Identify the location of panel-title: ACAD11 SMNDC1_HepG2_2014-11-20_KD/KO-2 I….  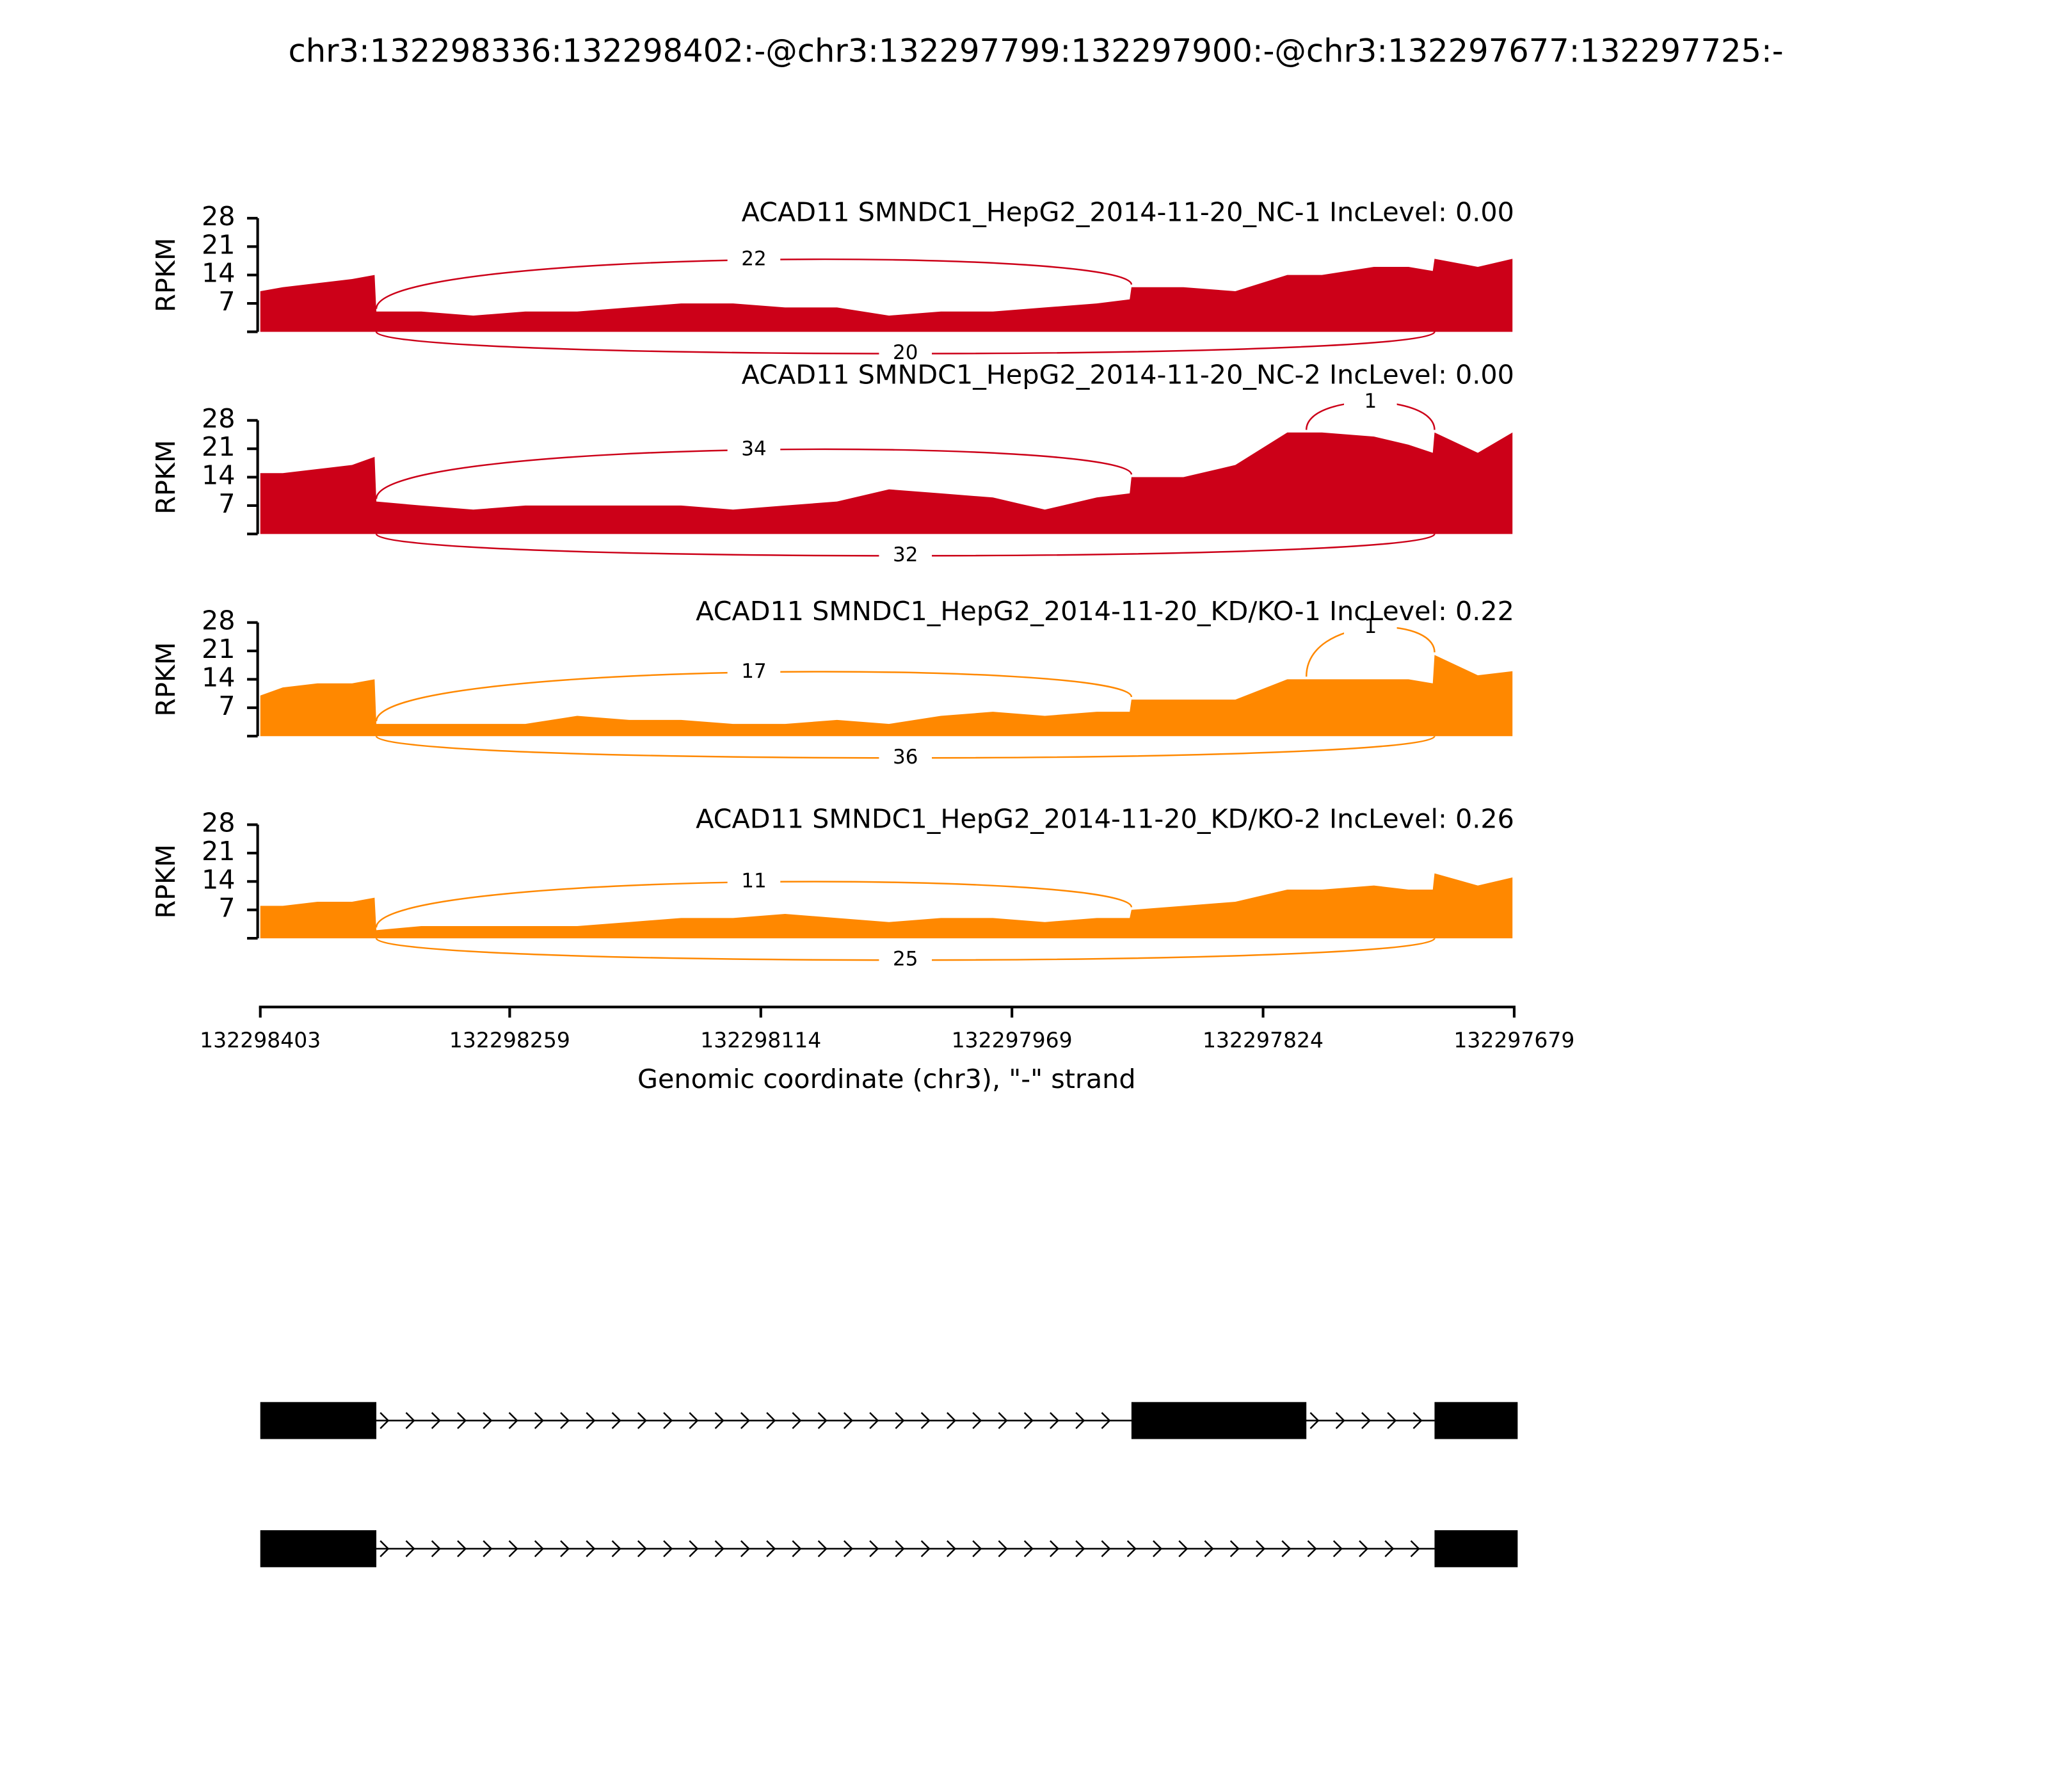
(1105, 818).